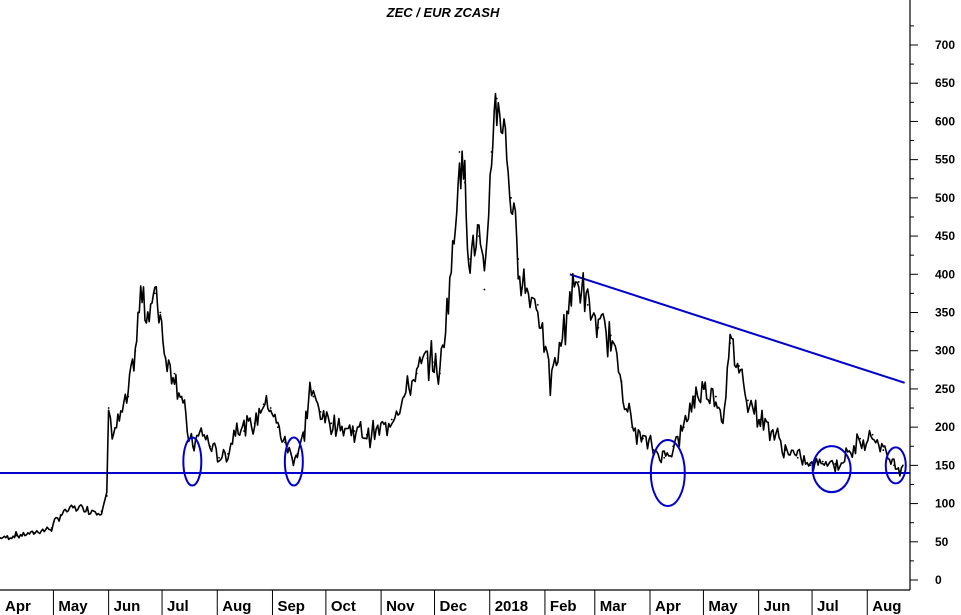 The image size is (961, 615). I want to click on y-tick-label: 400, so click(945, 274).